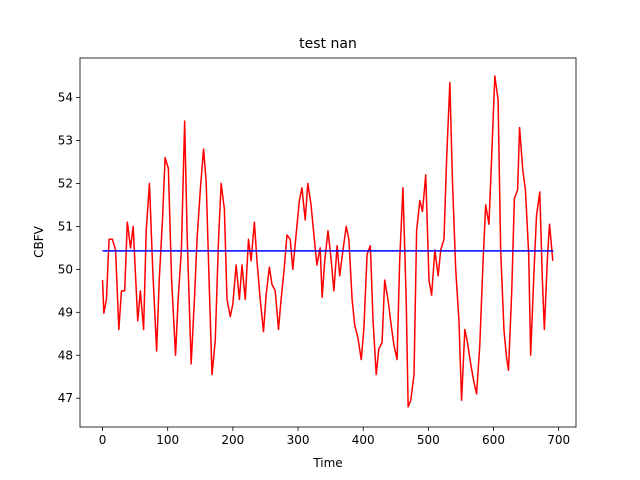  Describe the element at coordinates (65, 398) in the screenshot. I see `y-tick-label: 47` at that location.